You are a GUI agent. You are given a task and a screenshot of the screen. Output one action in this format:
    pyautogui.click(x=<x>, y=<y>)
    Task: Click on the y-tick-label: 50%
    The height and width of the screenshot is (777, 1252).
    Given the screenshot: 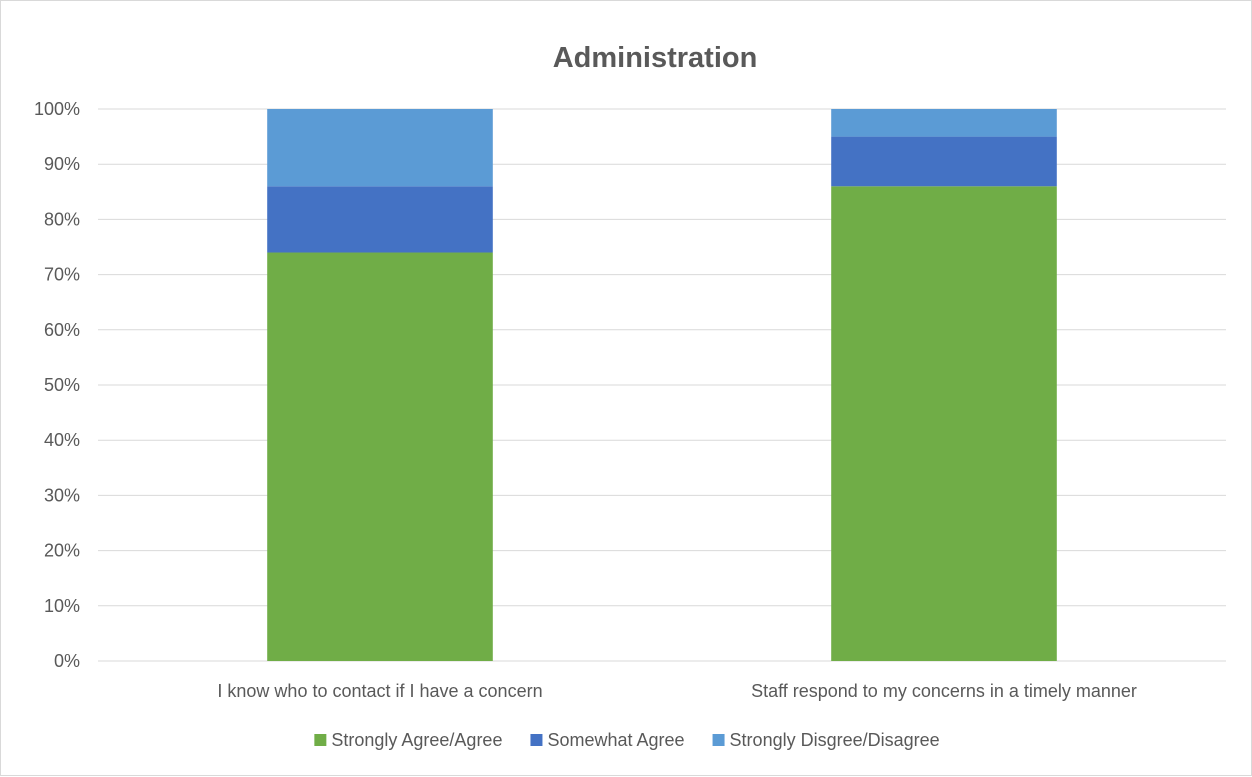 What is the action you would take?
    pyautogui.click(x=62, y=385)
    